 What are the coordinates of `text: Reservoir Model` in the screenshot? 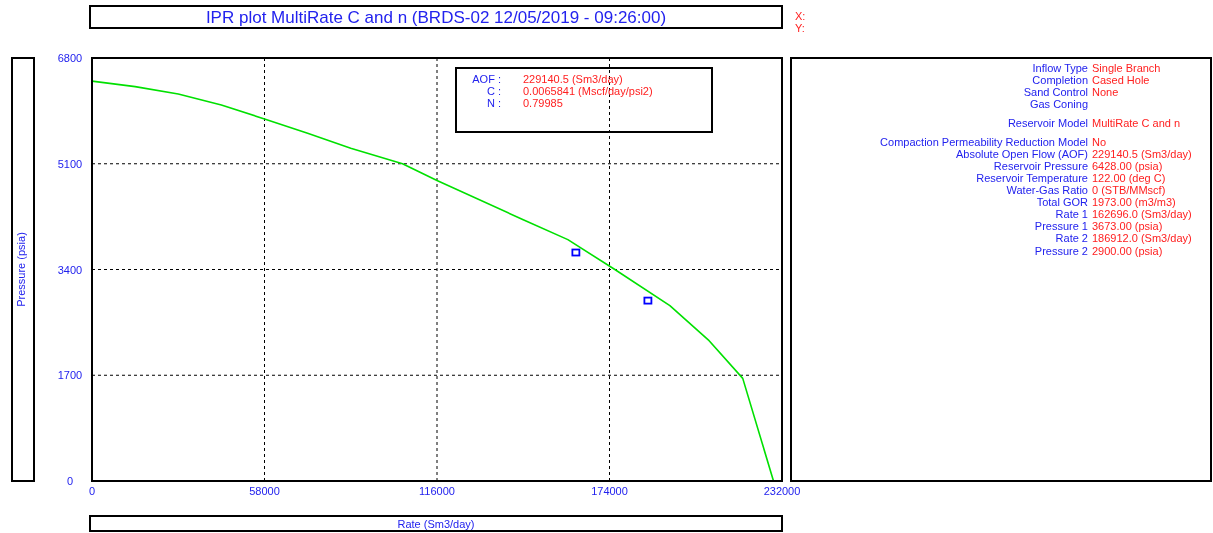 It's located at (1047, 123).